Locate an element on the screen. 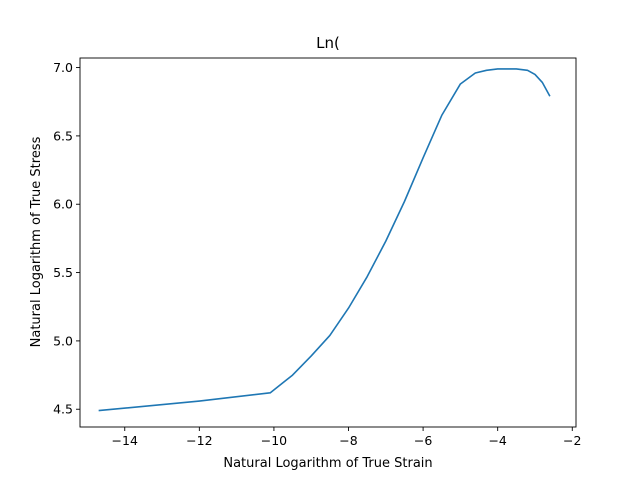 This screenshot has width=640, height=480. x-axis-label: Natural Logarithm of True Strain is located at coordinates (327, 463).